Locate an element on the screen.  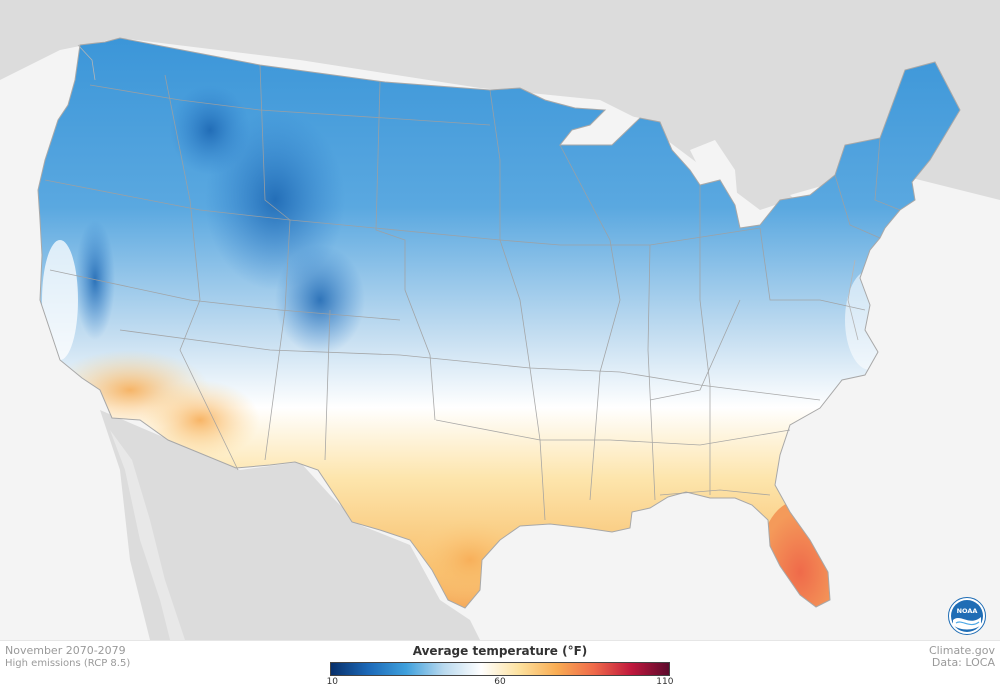
legend-tick-min: 10 is located at coordinates (332, 682).